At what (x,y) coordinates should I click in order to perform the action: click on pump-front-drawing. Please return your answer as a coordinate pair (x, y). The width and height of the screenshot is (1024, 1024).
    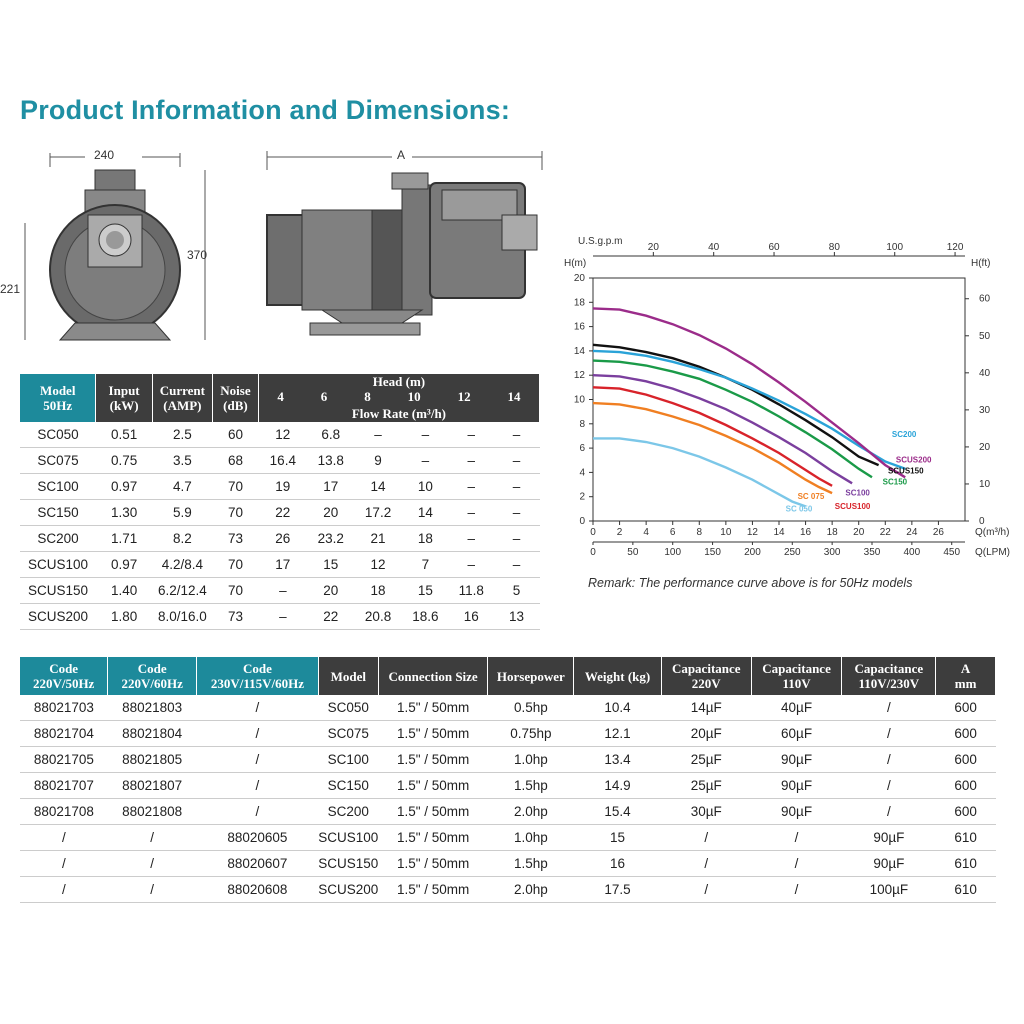
    Looking at the image, I should click on (115, 247).